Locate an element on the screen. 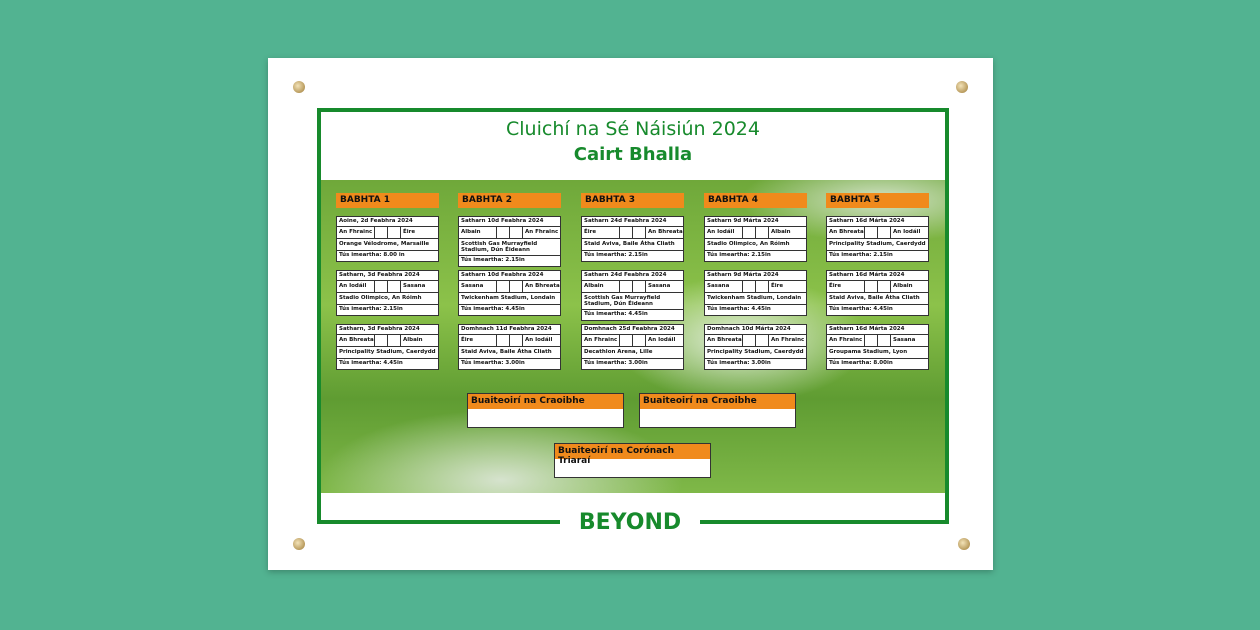 Image resolution: width=1260 pixels, height=630 pixels. round-header: BABHTA 3 is located at coordinates (632, 200).